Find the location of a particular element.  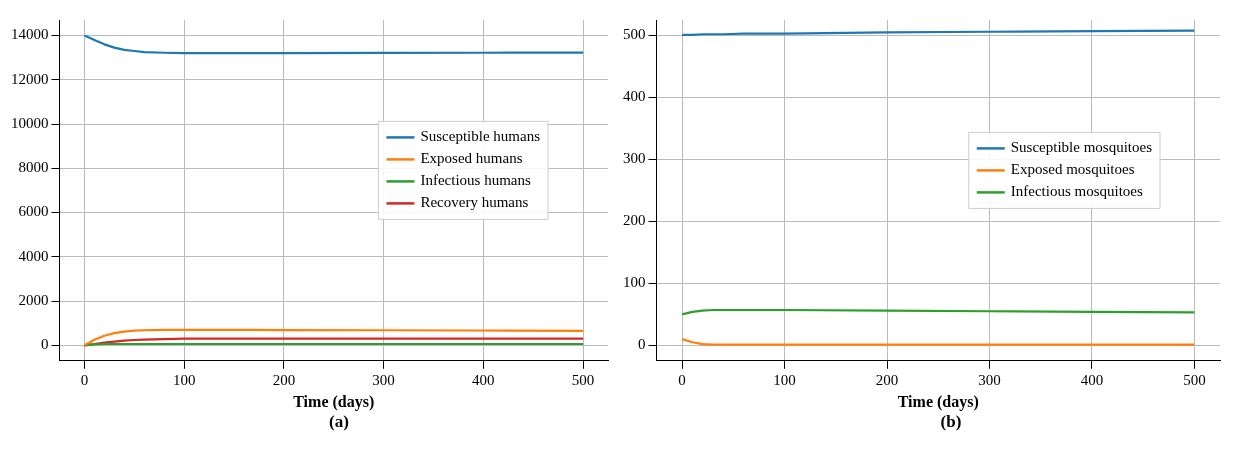

y-tick-label: 4000 is located at coordinates (33, 255).